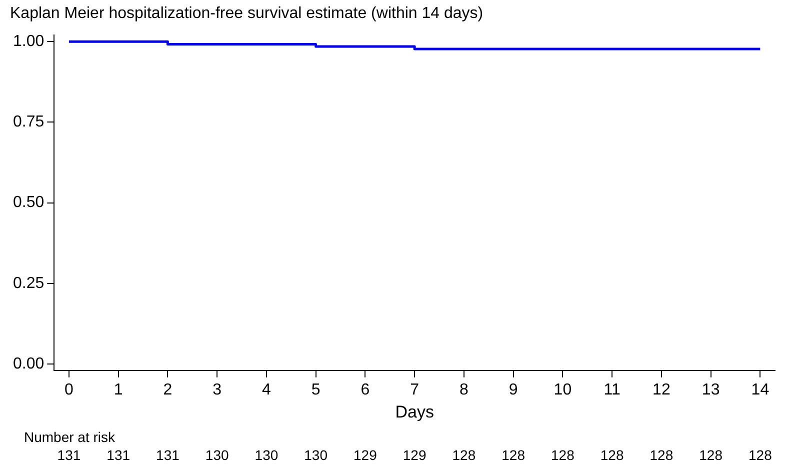  What do you see at coordinates (760, 389) in the screenshot?
I see `x-tick-label: 14` at bounding box center [760, 389].